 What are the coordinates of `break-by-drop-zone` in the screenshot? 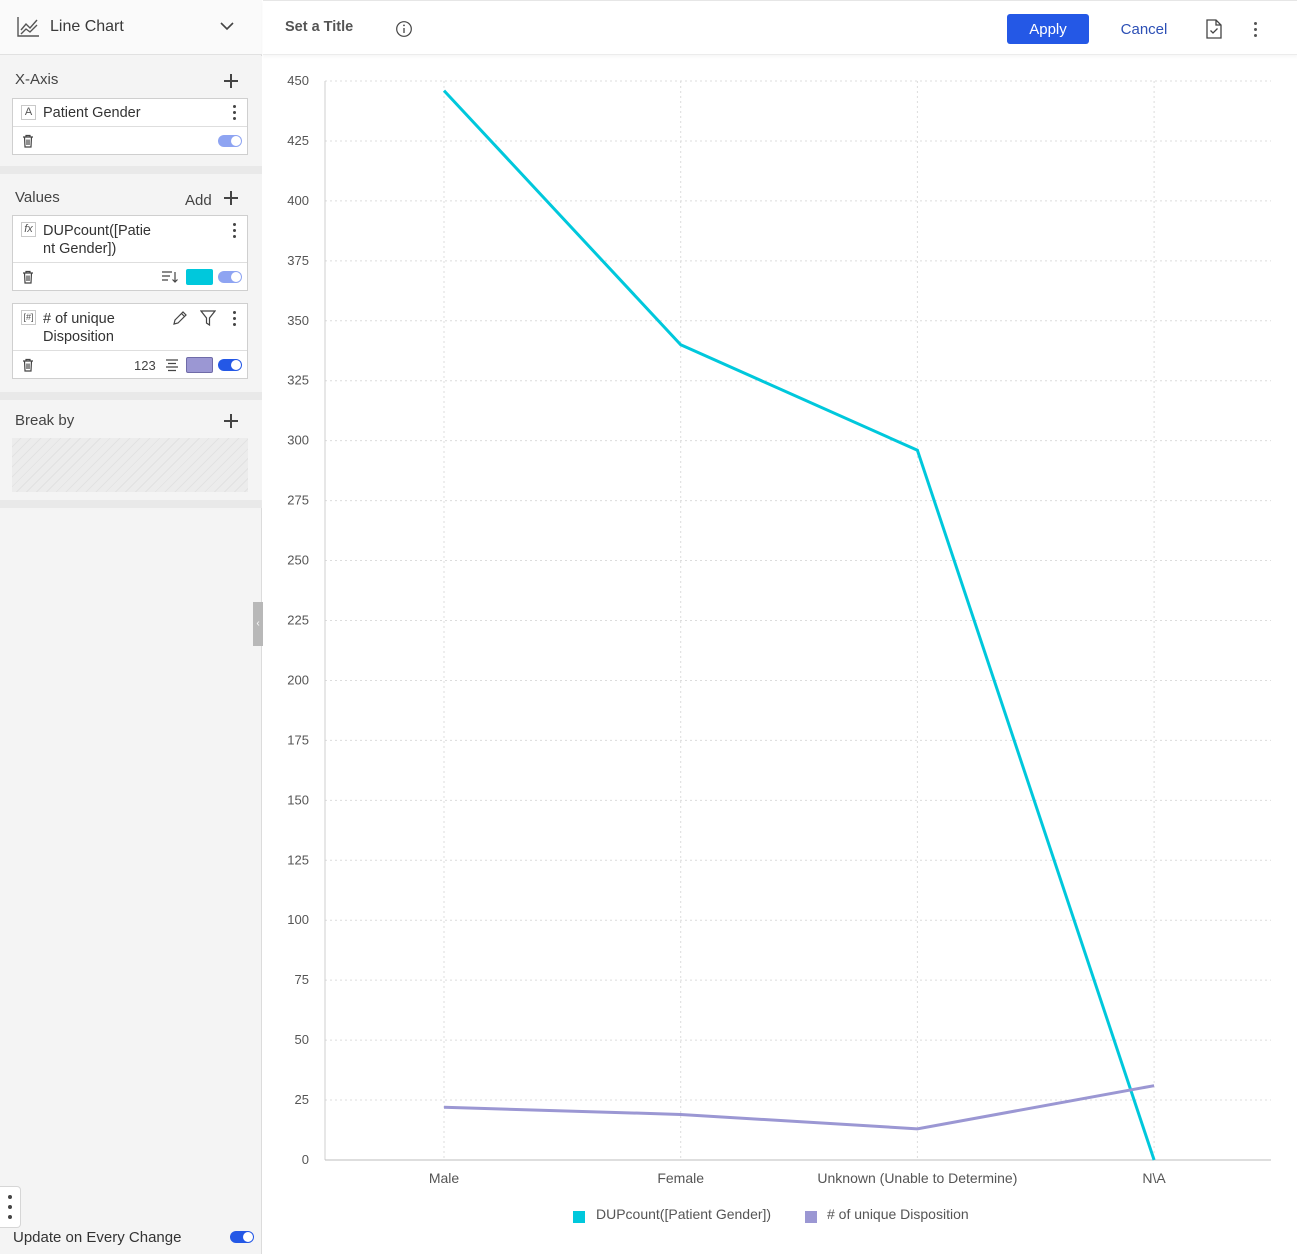 It's located at (130, 465).